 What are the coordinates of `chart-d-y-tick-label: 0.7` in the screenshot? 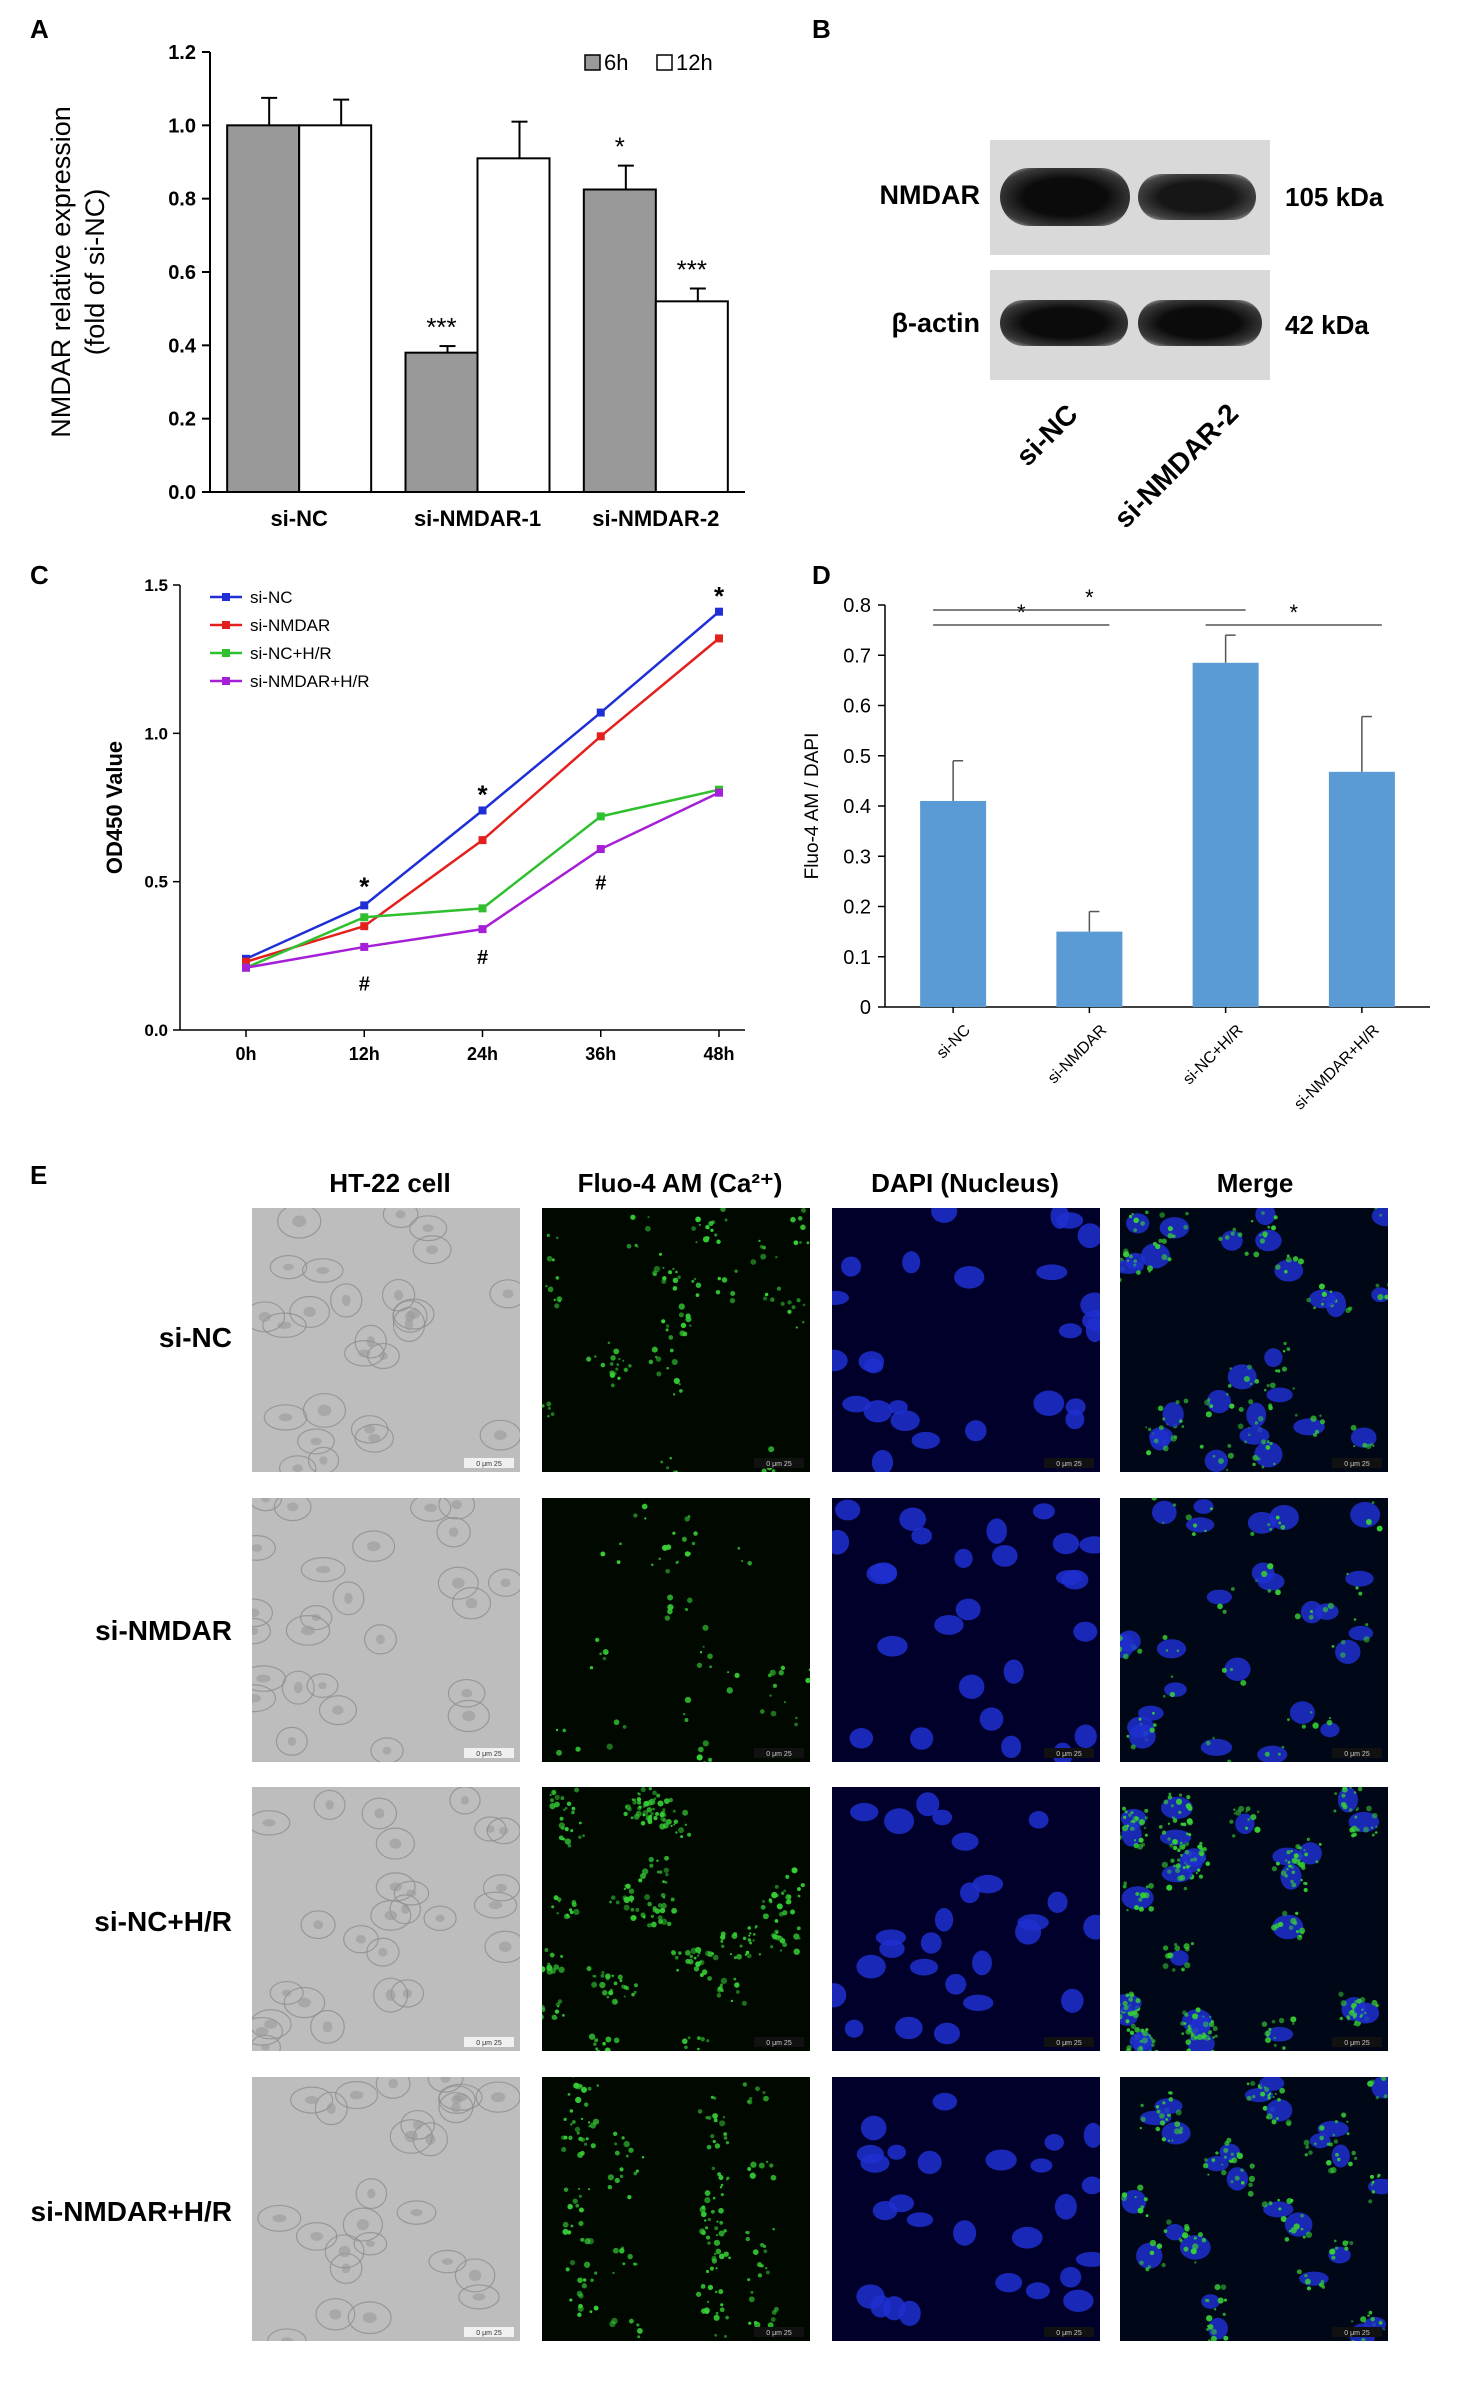 It's located at (857, 656).